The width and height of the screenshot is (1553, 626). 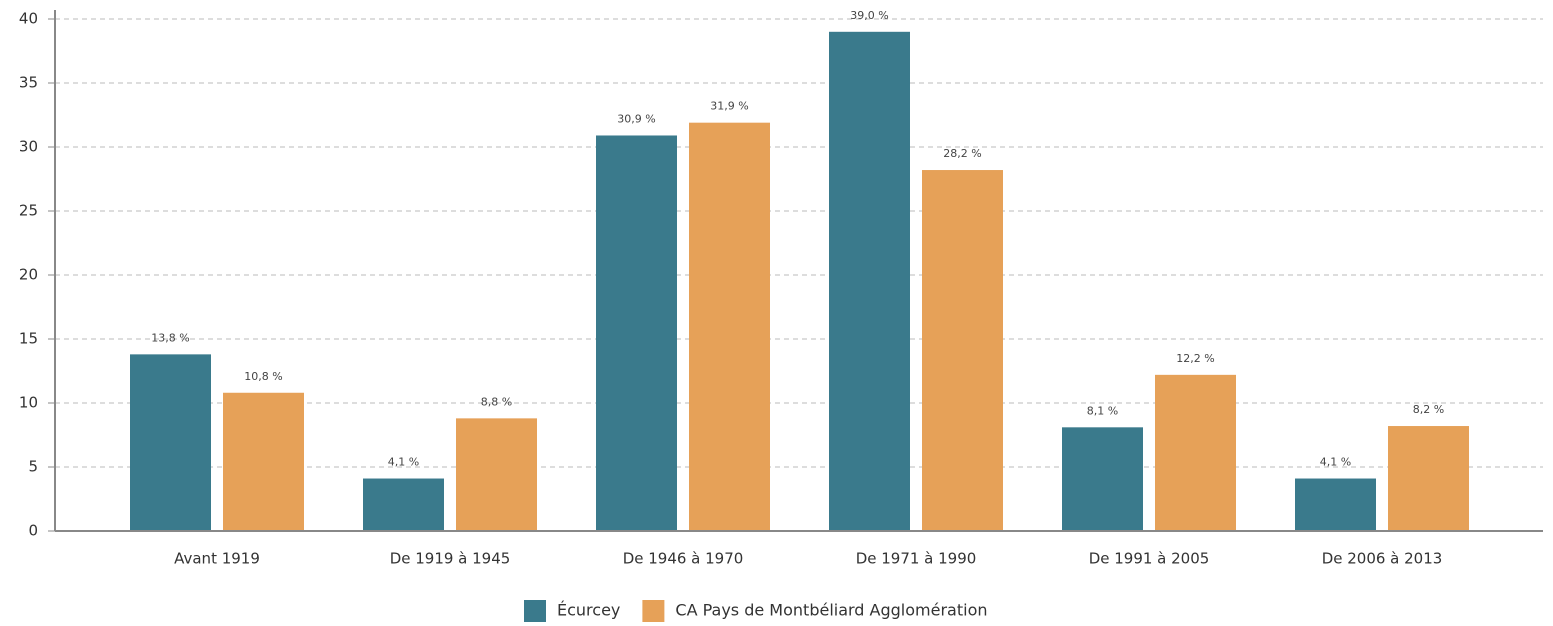 What do you see at coordinates (588, 610) in the screenshot?
I see `legend-label: Écurcey` at bounding box center [588, 610].